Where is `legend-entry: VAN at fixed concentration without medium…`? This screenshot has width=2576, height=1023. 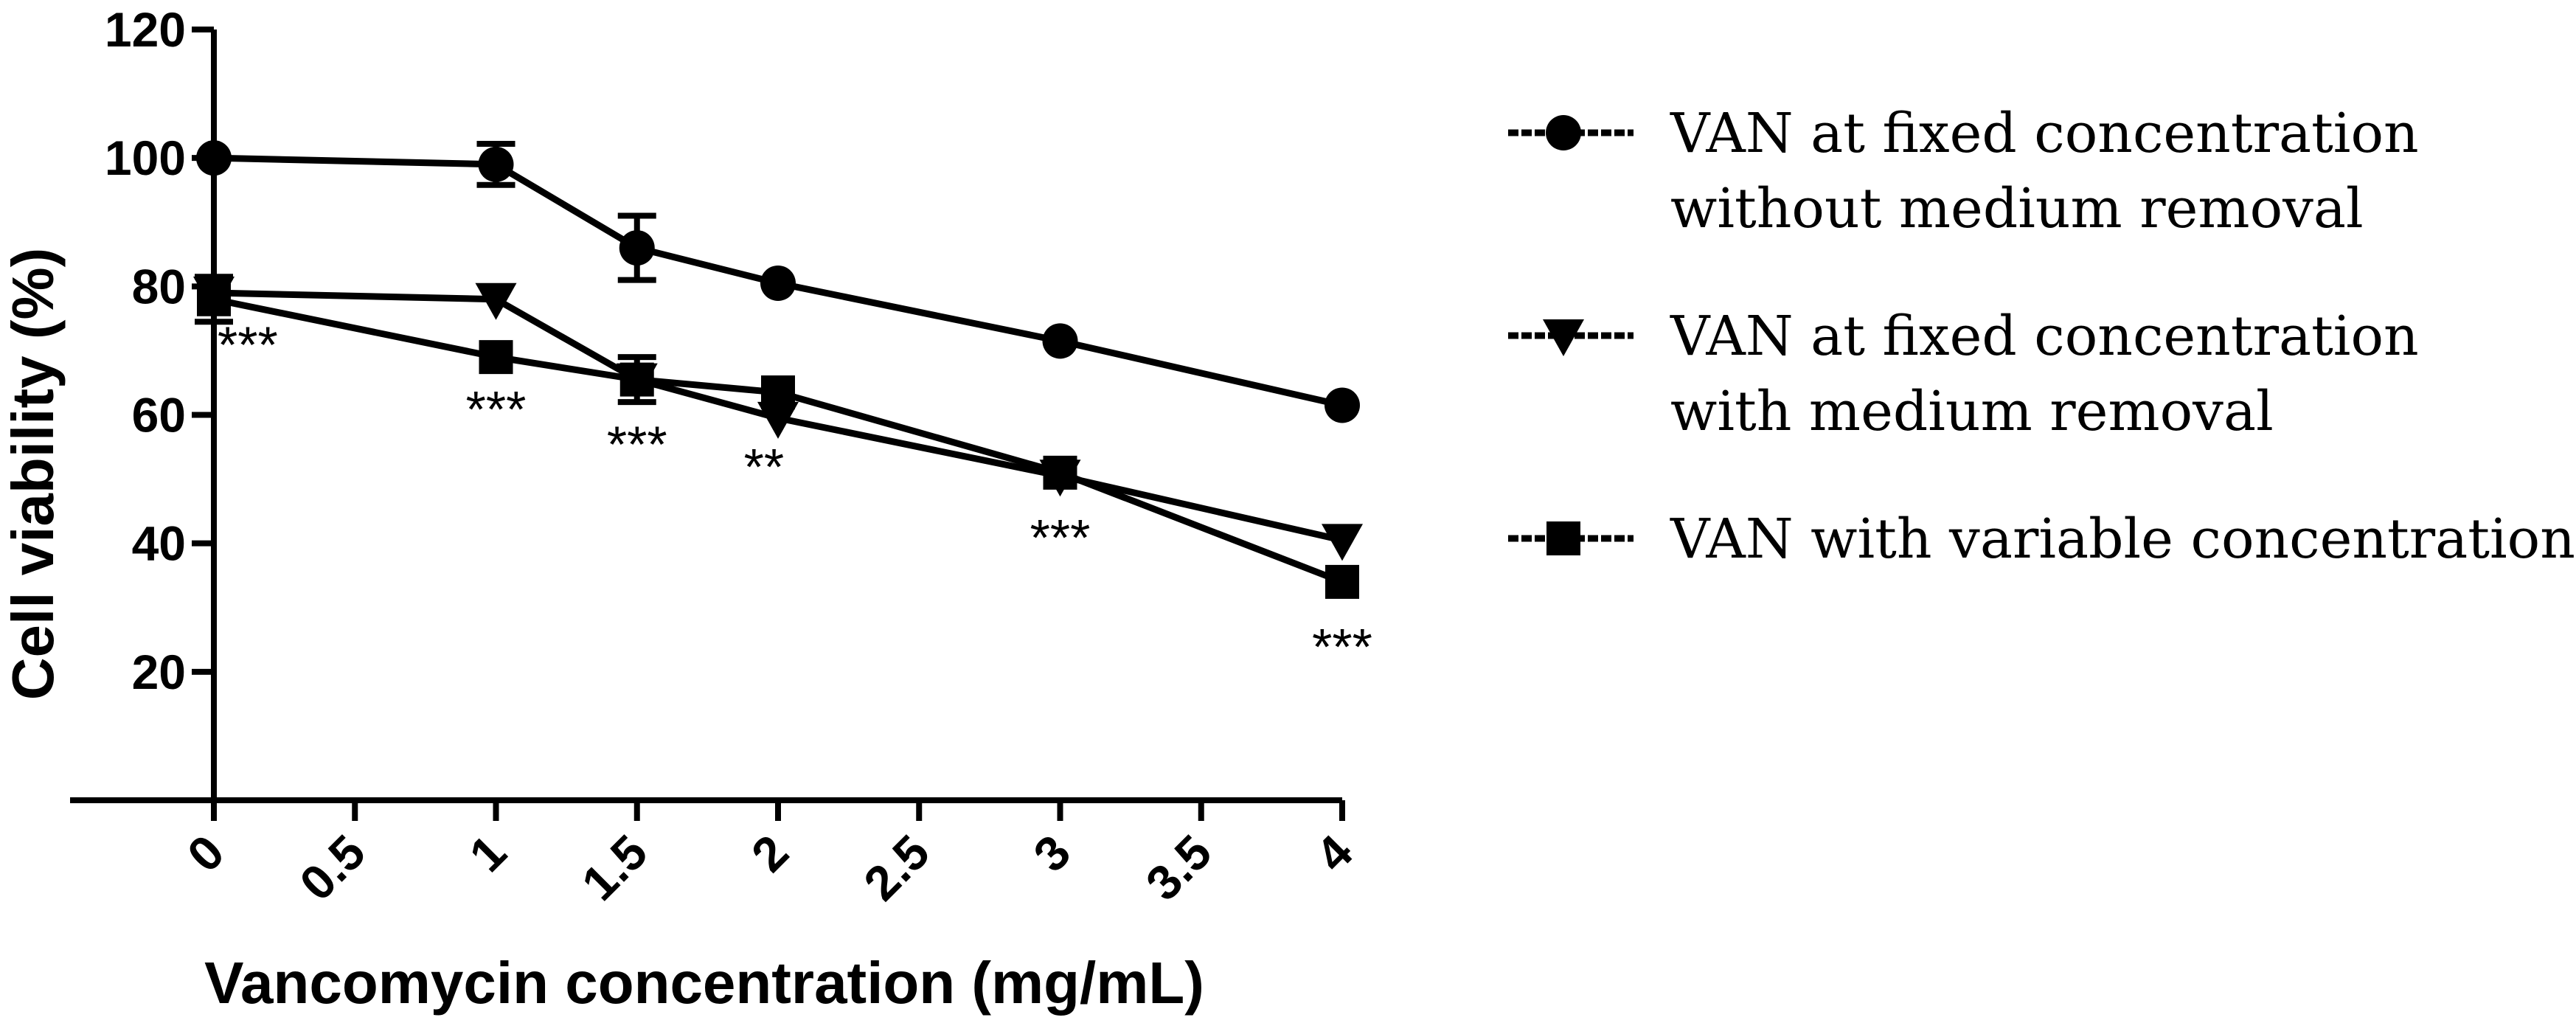 legend-entry: VAN at fixed concentration without medium… is located at coordinates (1963, 171).